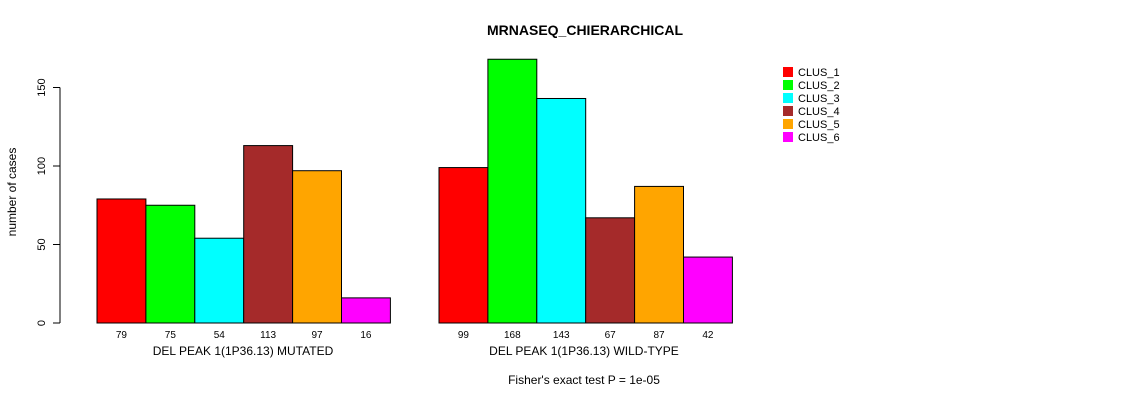 The height and width of the screenshot is (400, 1140). Describe the element at coordinates (708, 335) in the screenshot. I see `count-label-wild-type-6: 42` at that location.